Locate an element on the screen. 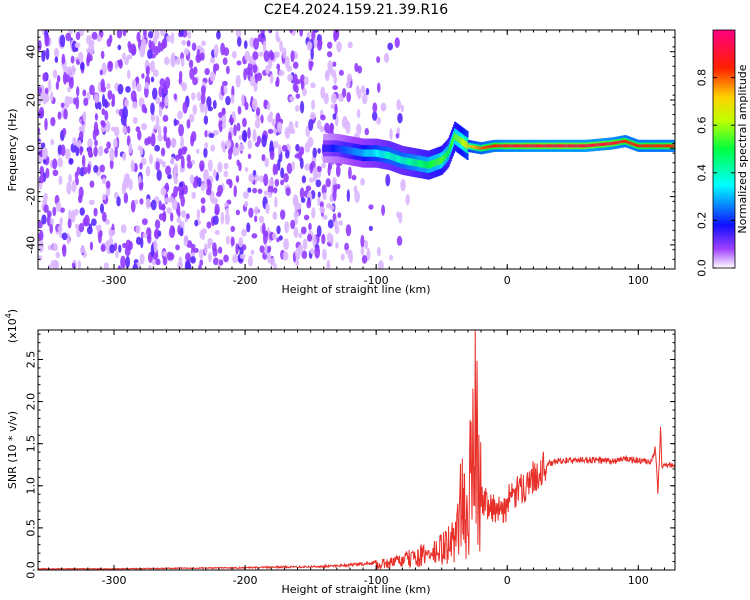 This screenshot has width=750, height=600. snr-scale-exponent: 4 is located at coordinates (8, 315).